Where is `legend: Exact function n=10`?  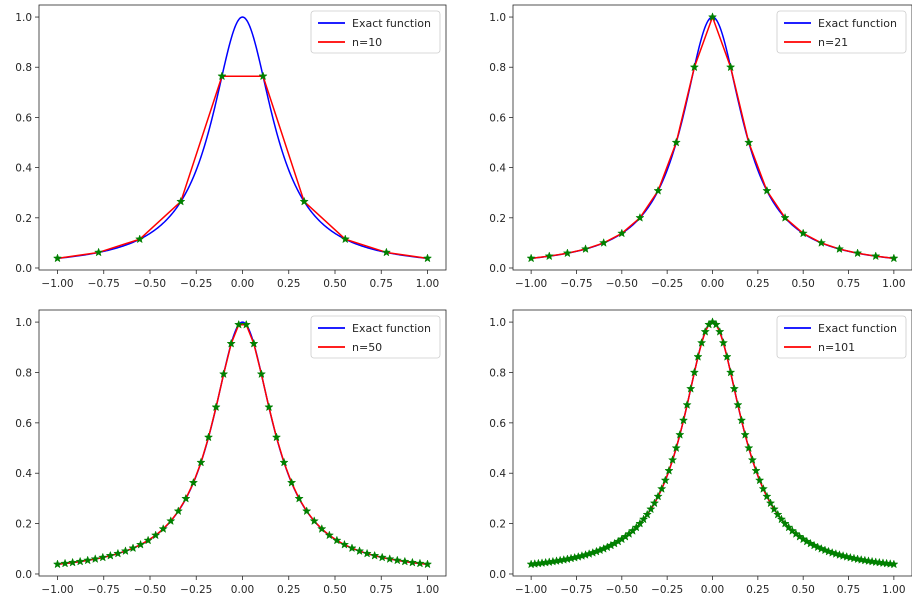 legend: Exact function n=10 is located at coordinates (375, 32).